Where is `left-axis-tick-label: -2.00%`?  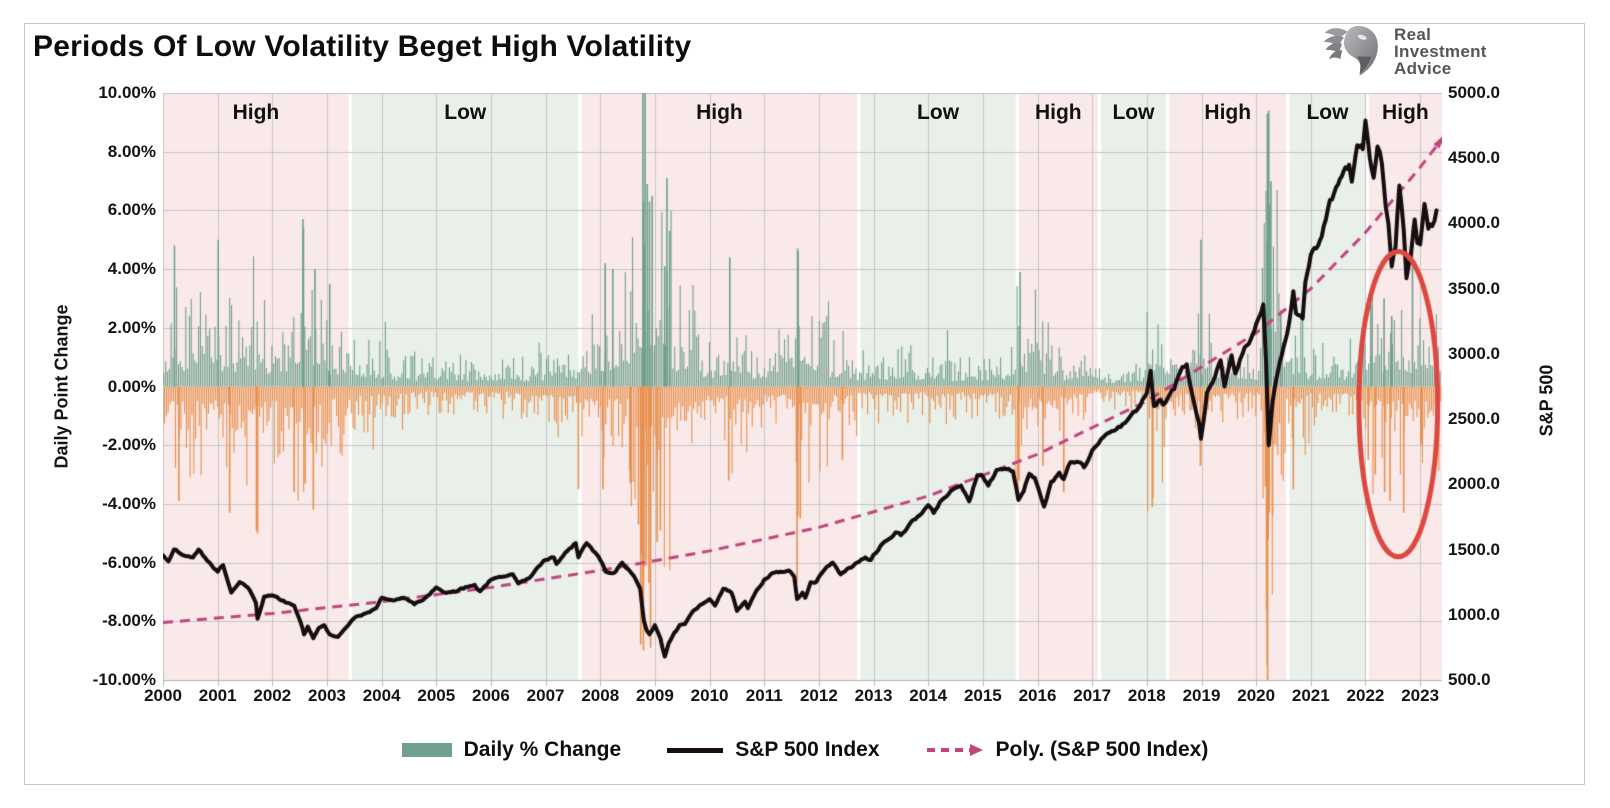
left-axis-tick-label: -2.00% is located at coordinates (129, 445).